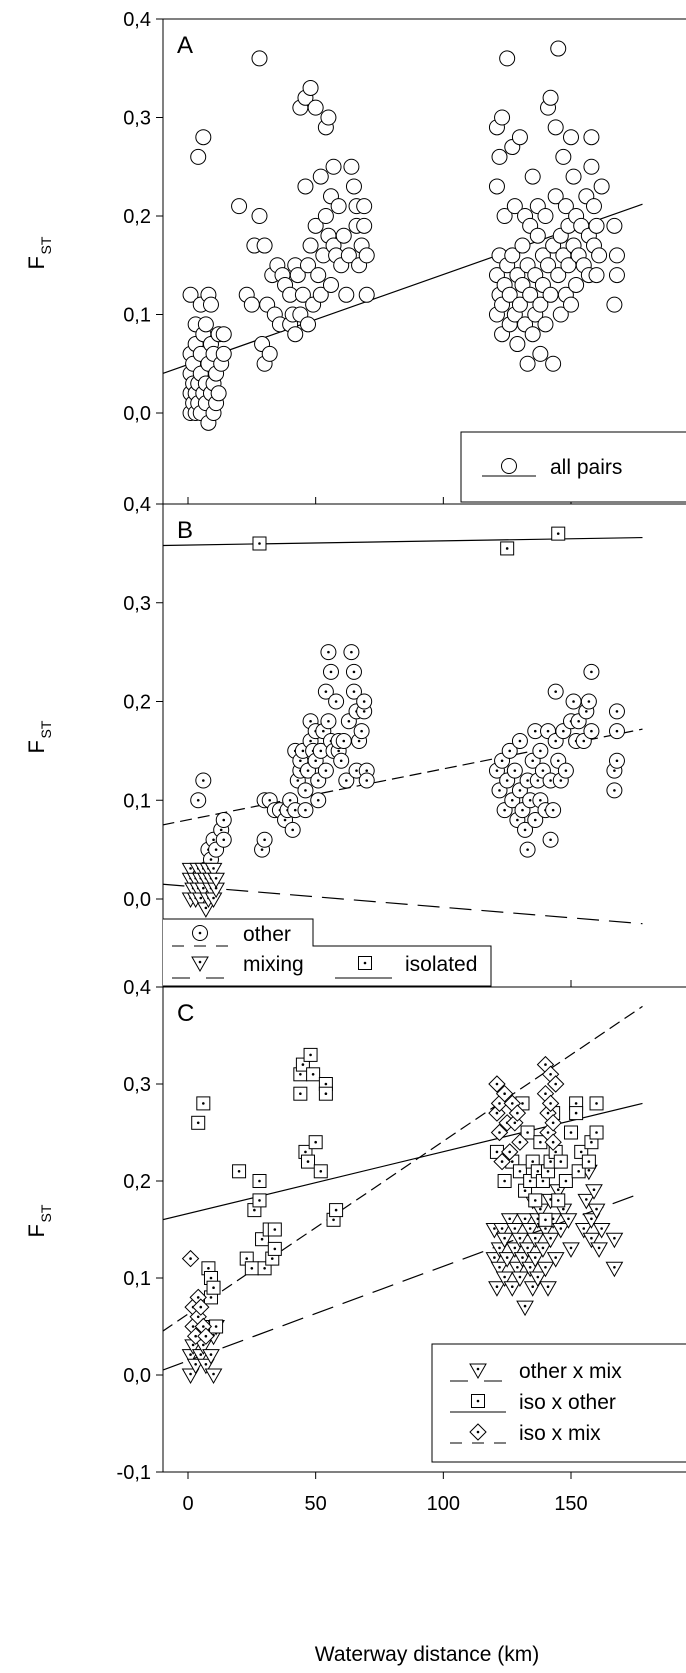  Describe the element at coordinates (586, 467) in the screenshot. I see `legend-label: all pairs` at that location.